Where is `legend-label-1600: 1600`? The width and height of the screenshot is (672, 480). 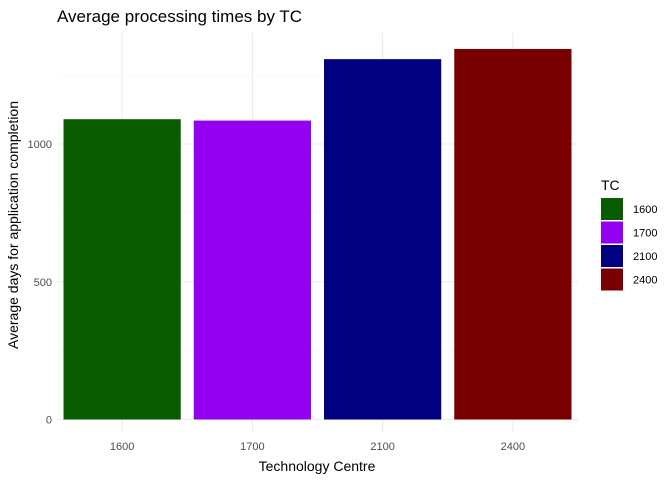
legend-label-1600: 1600 is located at coordinates (645, 210).